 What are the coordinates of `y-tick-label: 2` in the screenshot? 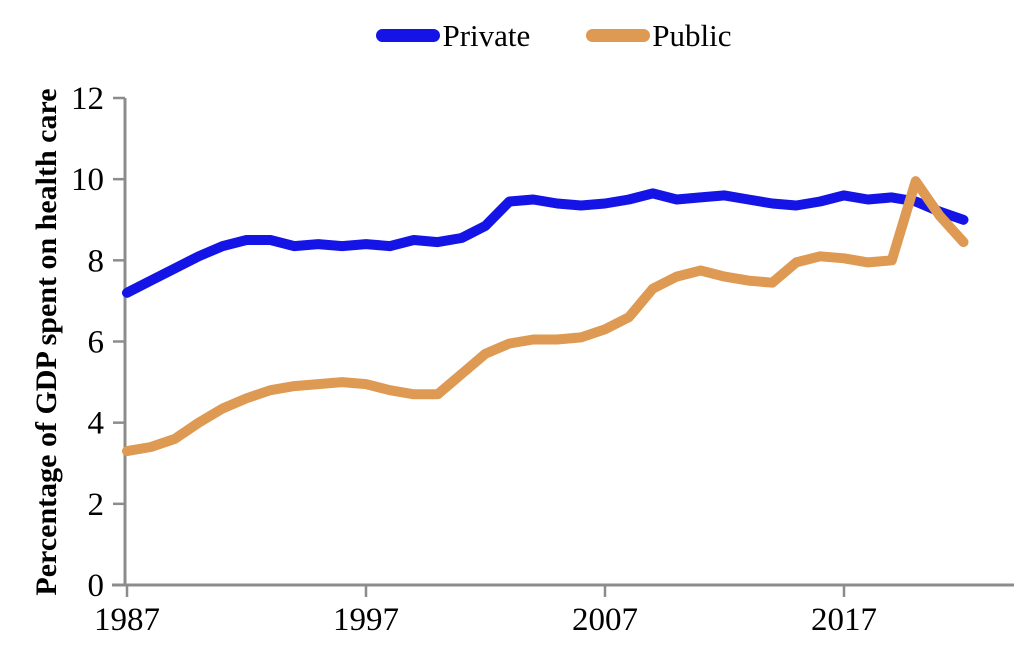 It's located at (96, 505).